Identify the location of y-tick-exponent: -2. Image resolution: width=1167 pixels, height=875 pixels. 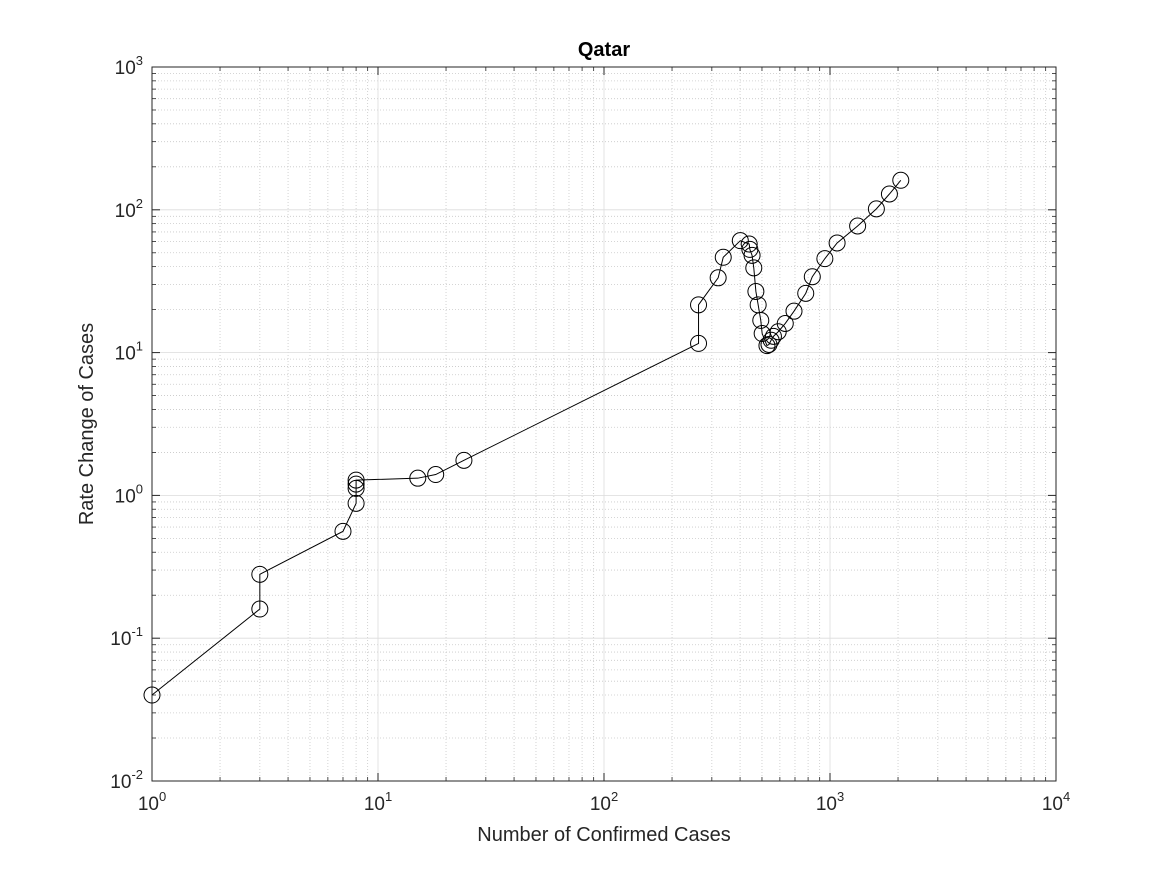
(137, 774).